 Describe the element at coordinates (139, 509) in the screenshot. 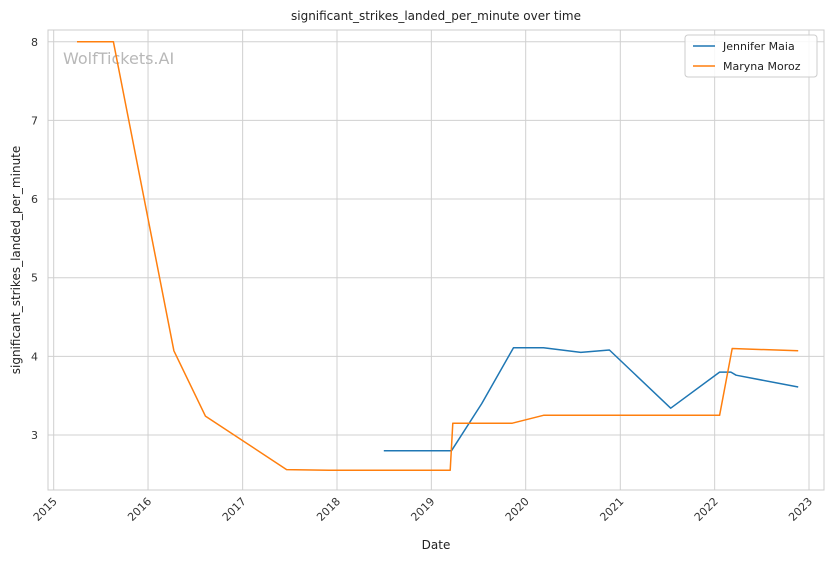

I see `x-tick-label: 2016` at that location.